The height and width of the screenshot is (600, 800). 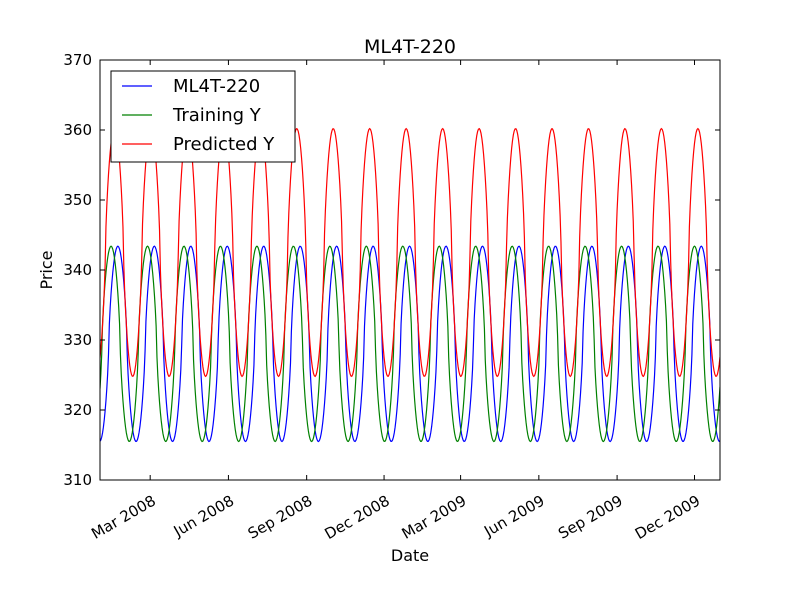 What do you see at coordinates (224, 144) in the screenshot?
I see `legend-label-3: Predicted Y` at bounding box center [224, 144].